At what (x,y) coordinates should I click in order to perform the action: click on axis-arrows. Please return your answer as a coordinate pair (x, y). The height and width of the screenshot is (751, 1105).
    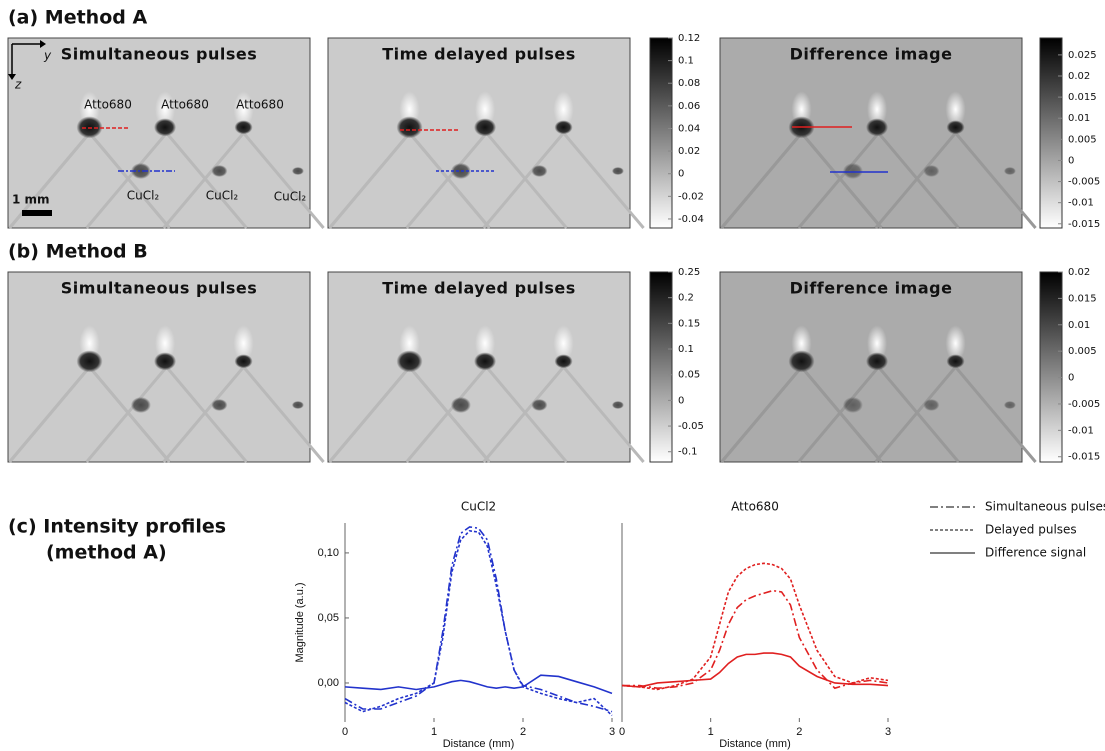
    Looking at the image, I should click on (25, 58).